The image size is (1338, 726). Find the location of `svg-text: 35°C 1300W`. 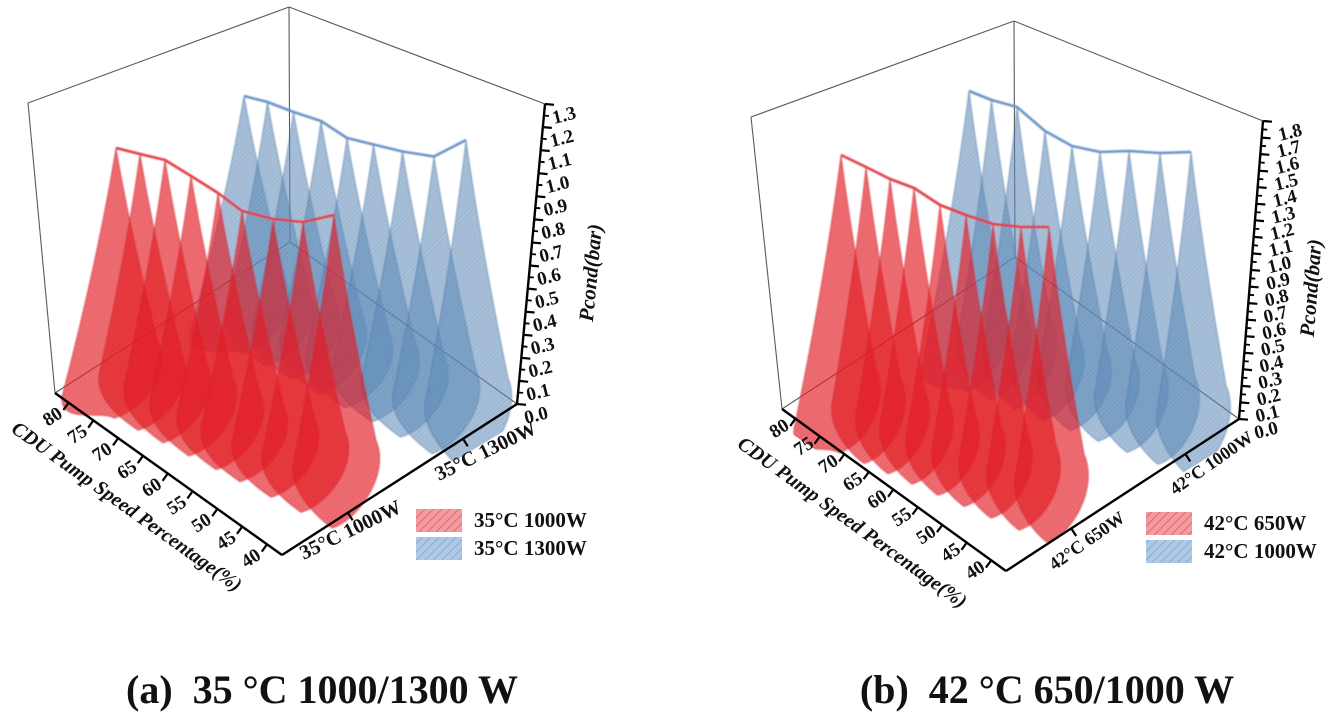

svg-text: 35°C 1300W is located at coordinates (530, 548).